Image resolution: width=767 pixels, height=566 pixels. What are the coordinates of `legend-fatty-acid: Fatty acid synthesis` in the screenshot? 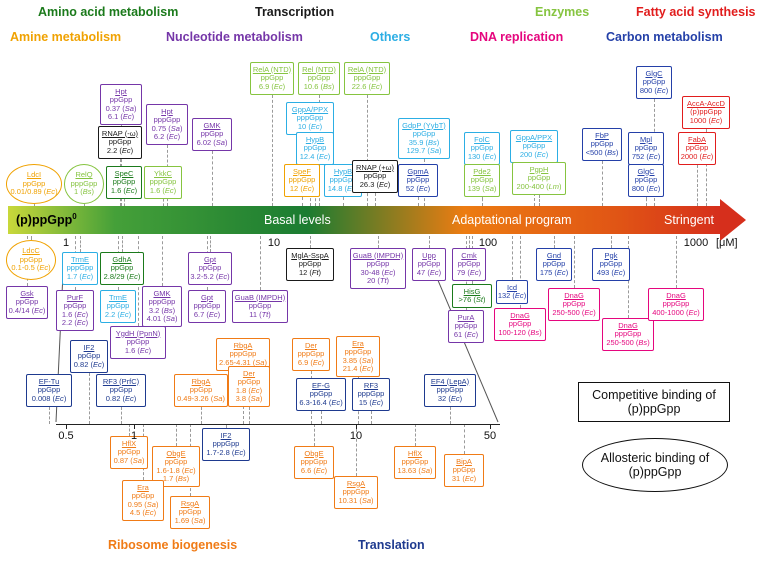 It's located at (696, 12).